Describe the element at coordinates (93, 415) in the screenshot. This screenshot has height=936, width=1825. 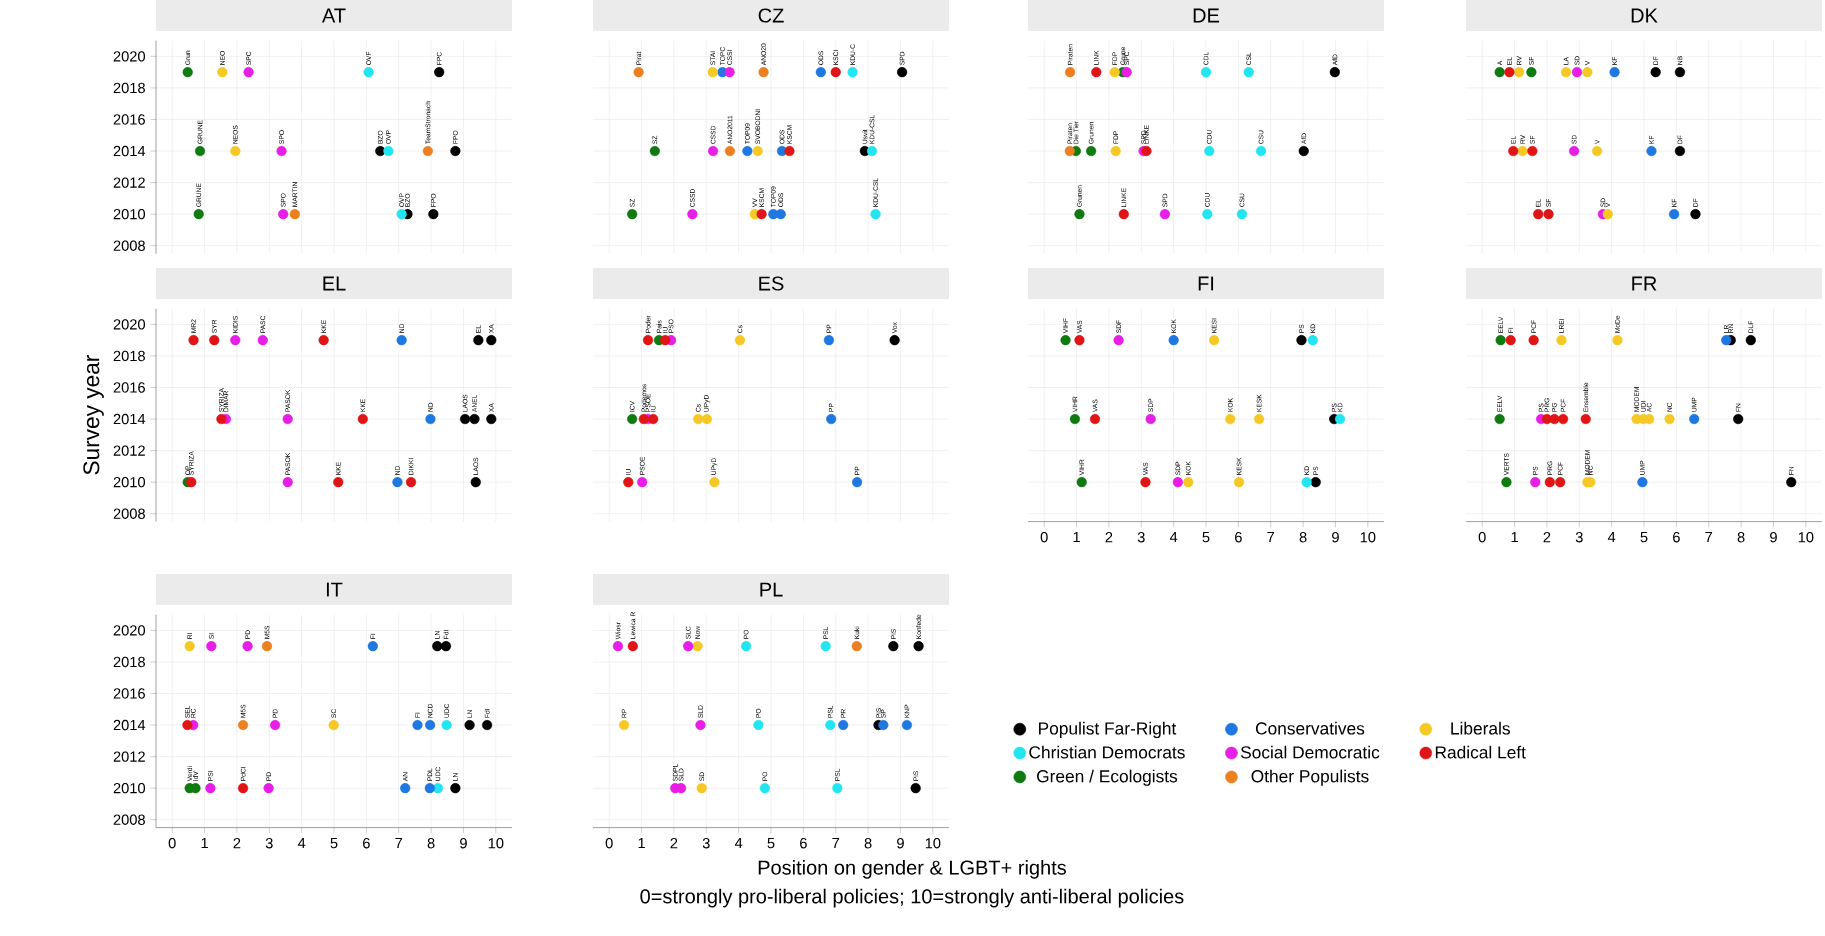
I see `y-axis-title: Survey year` at that location.